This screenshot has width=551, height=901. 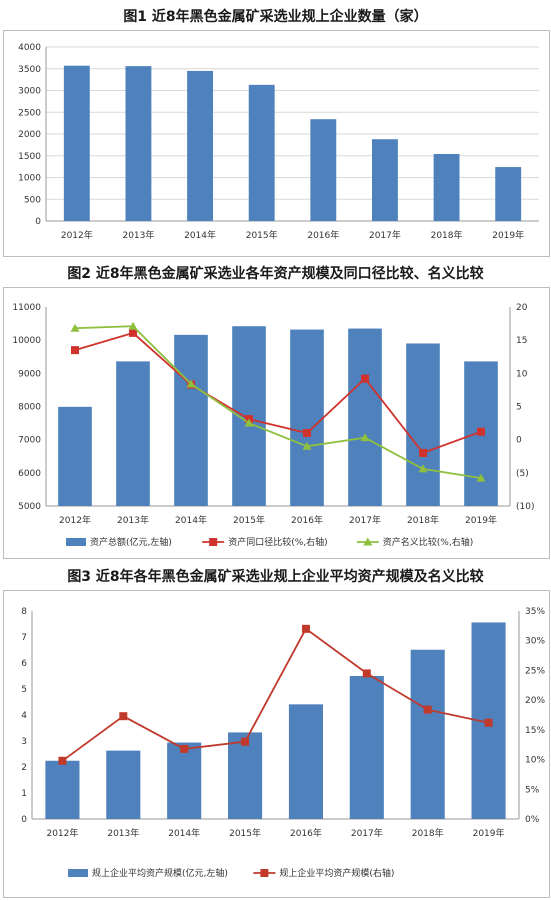 I want to click on y-right-tick-label: 10%, so click(x=535, y=761).